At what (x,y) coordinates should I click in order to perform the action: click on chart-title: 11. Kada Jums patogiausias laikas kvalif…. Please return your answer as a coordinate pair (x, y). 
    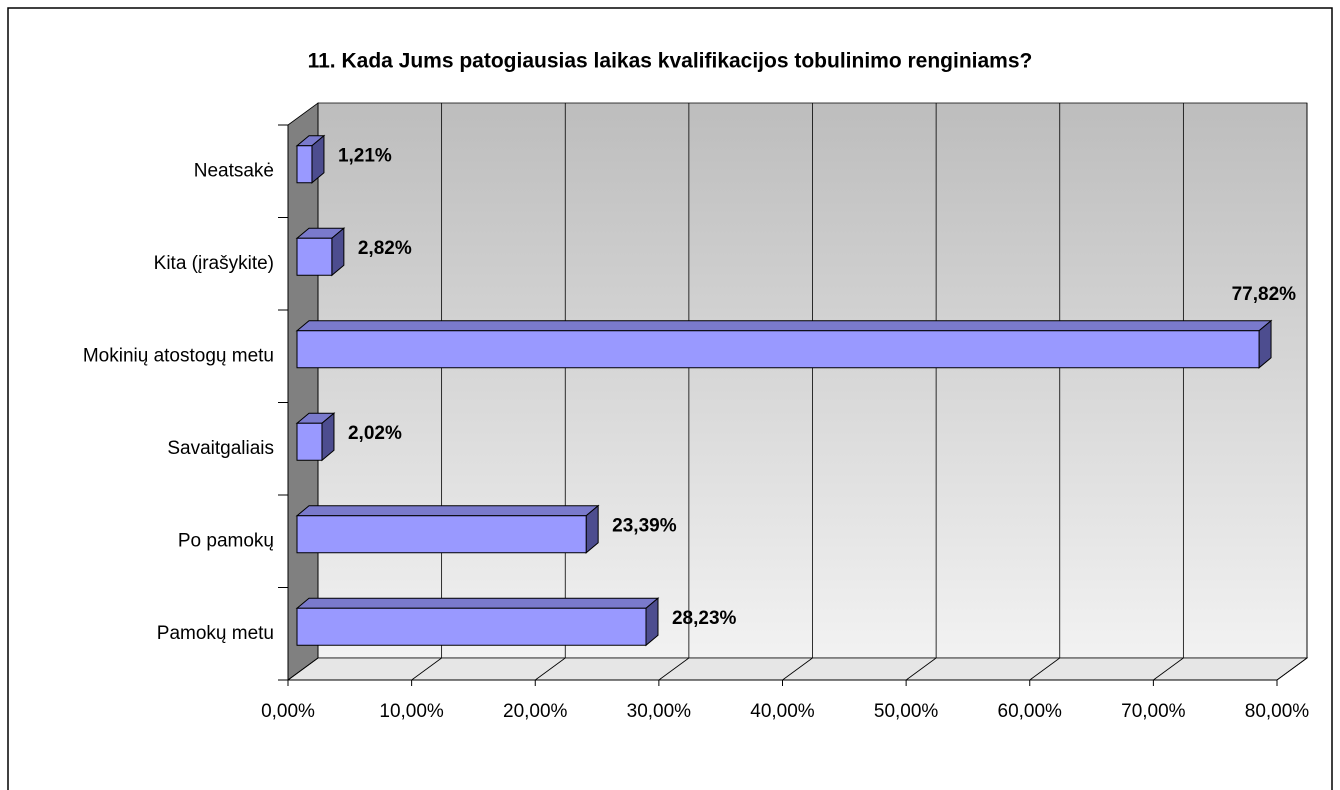
    Looking at the image, I should click on (670, 61).